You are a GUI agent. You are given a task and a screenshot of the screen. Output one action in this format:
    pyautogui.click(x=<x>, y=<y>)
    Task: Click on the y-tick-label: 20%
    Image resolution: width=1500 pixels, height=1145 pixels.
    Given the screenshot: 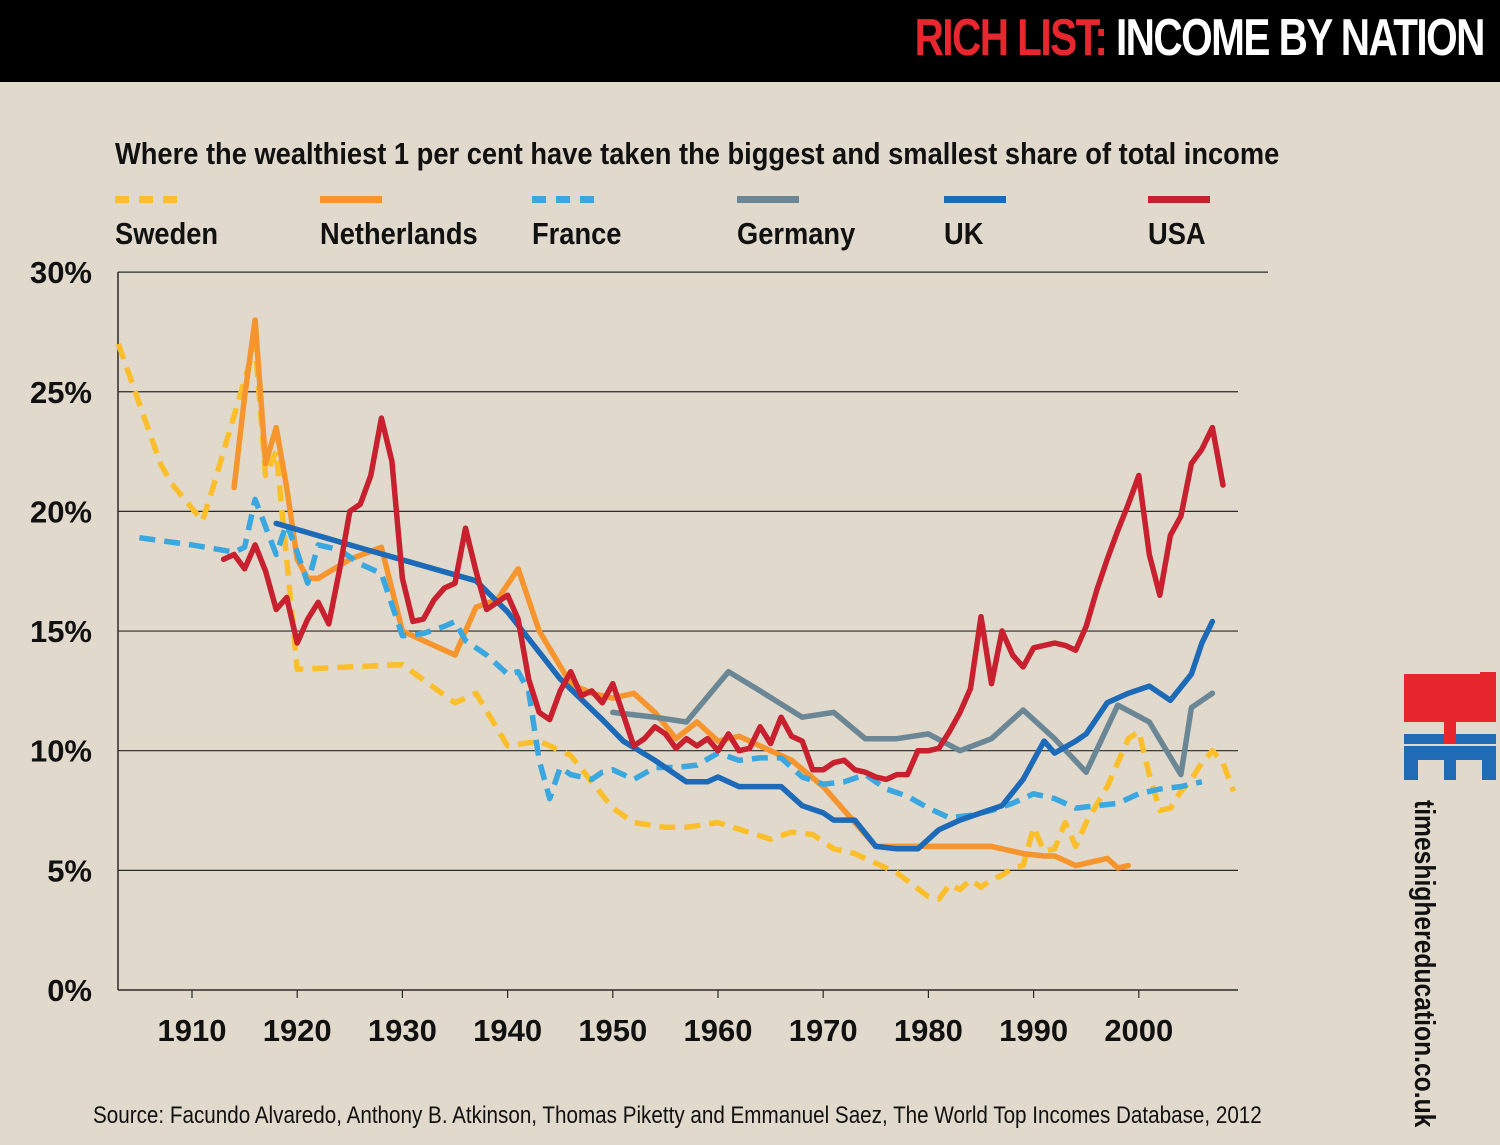 What is the action you would take?
    pyautogui.click(x=61, y=511)
    